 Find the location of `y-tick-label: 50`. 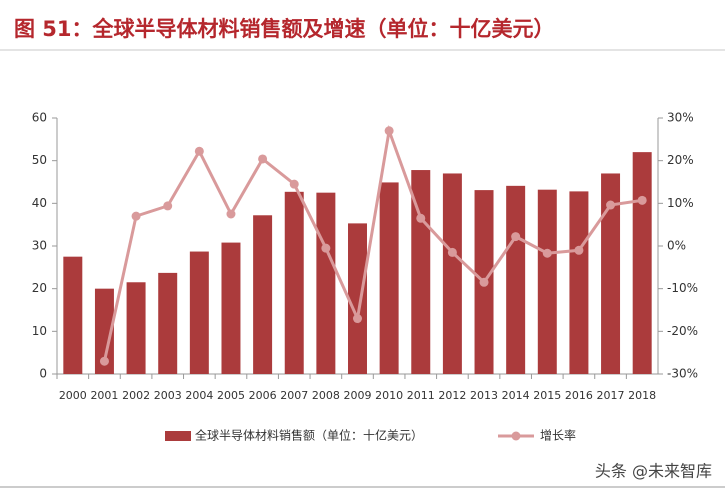

y-tick-label: 50 is located at coordinates (39, 160).